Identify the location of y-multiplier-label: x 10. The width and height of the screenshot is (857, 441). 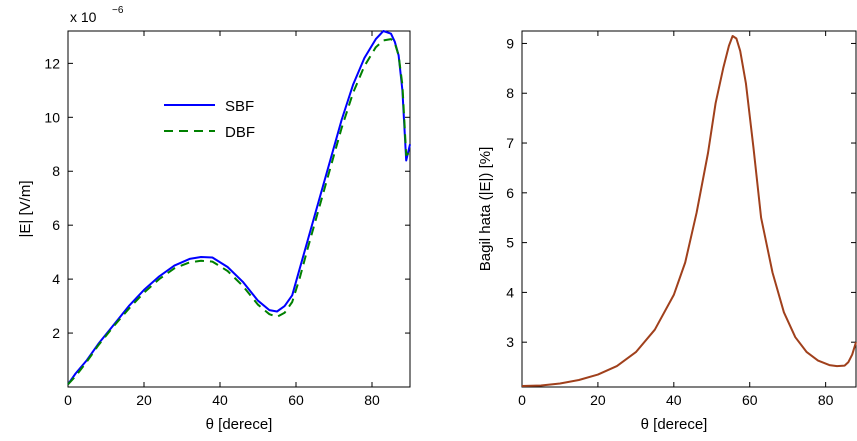
(83, 17).